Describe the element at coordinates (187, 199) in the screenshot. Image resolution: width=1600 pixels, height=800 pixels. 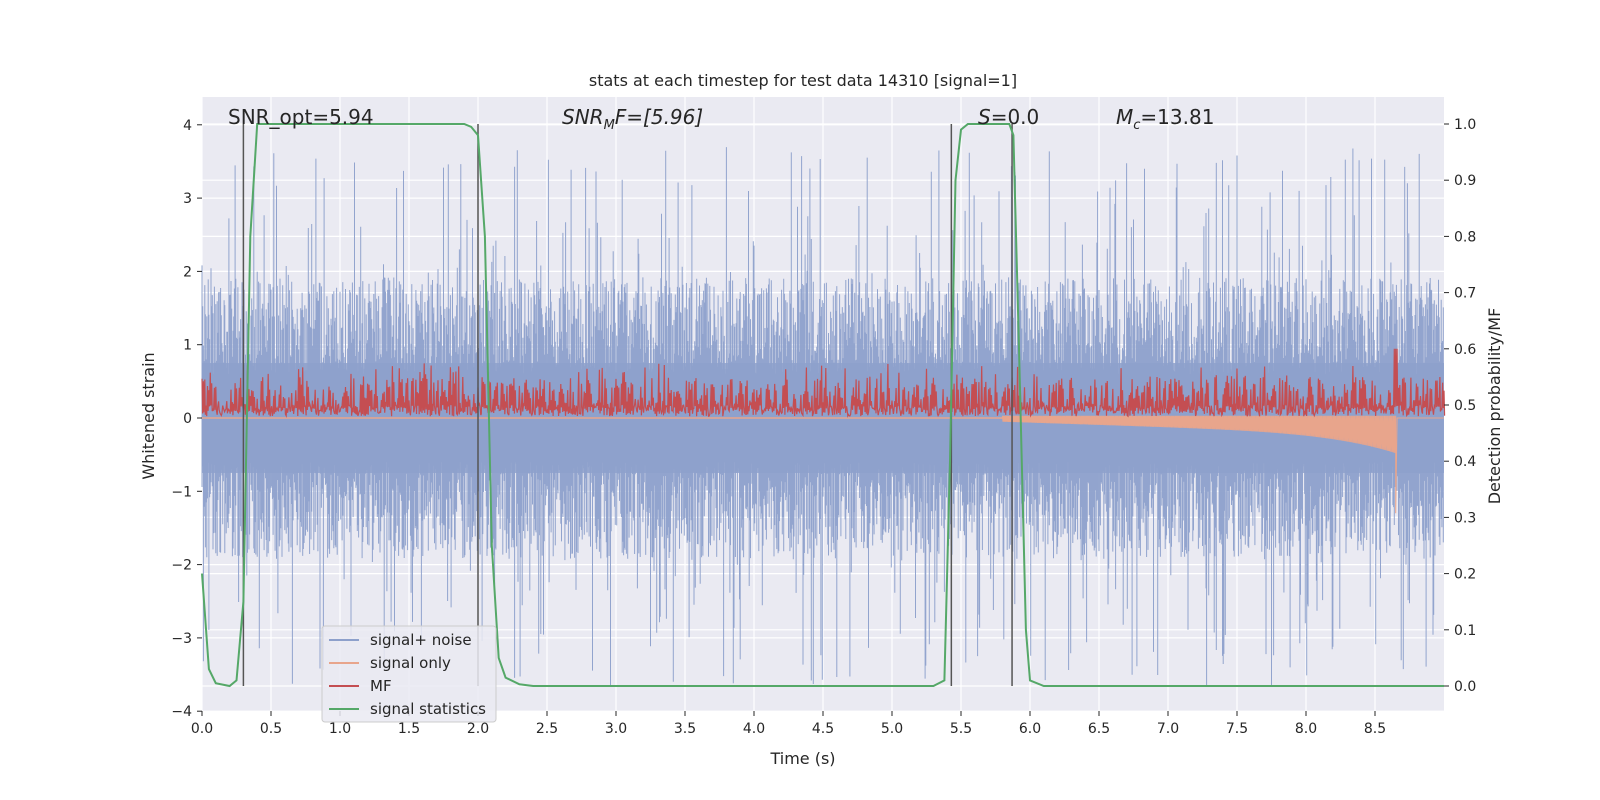
I see `y-left-tick-label: 3` at that location.